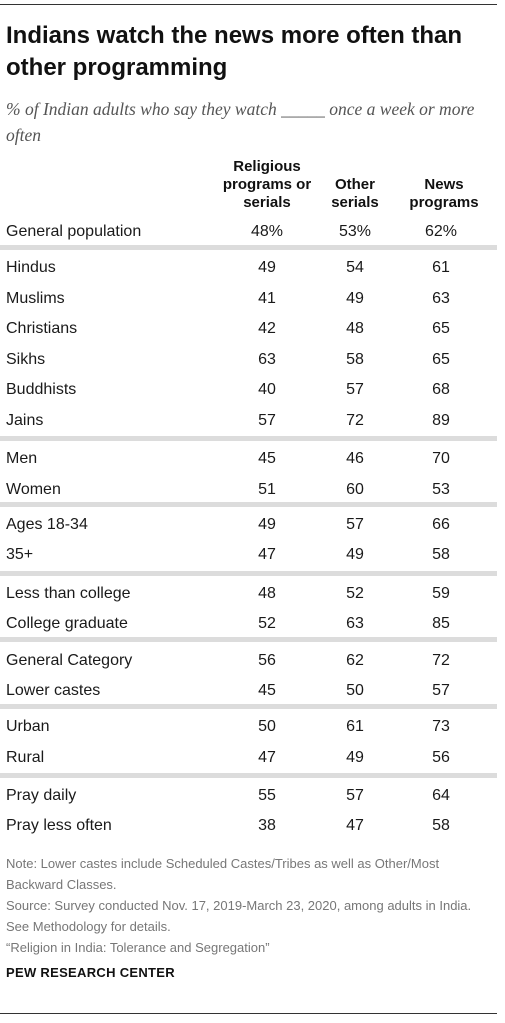 The height and width of the screenshot is (1023, 505). What do you see at coordinates (248, 490) in the screenshot?
I see `table-row: Women 51 60 53` at bounding box center [248, 490].